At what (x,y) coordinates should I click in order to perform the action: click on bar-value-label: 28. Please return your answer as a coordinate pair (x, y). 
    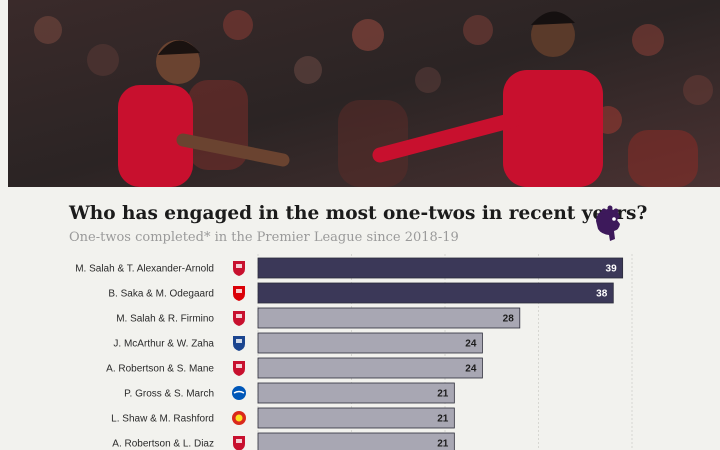
    Looking at the image, I should click on (509, 319).